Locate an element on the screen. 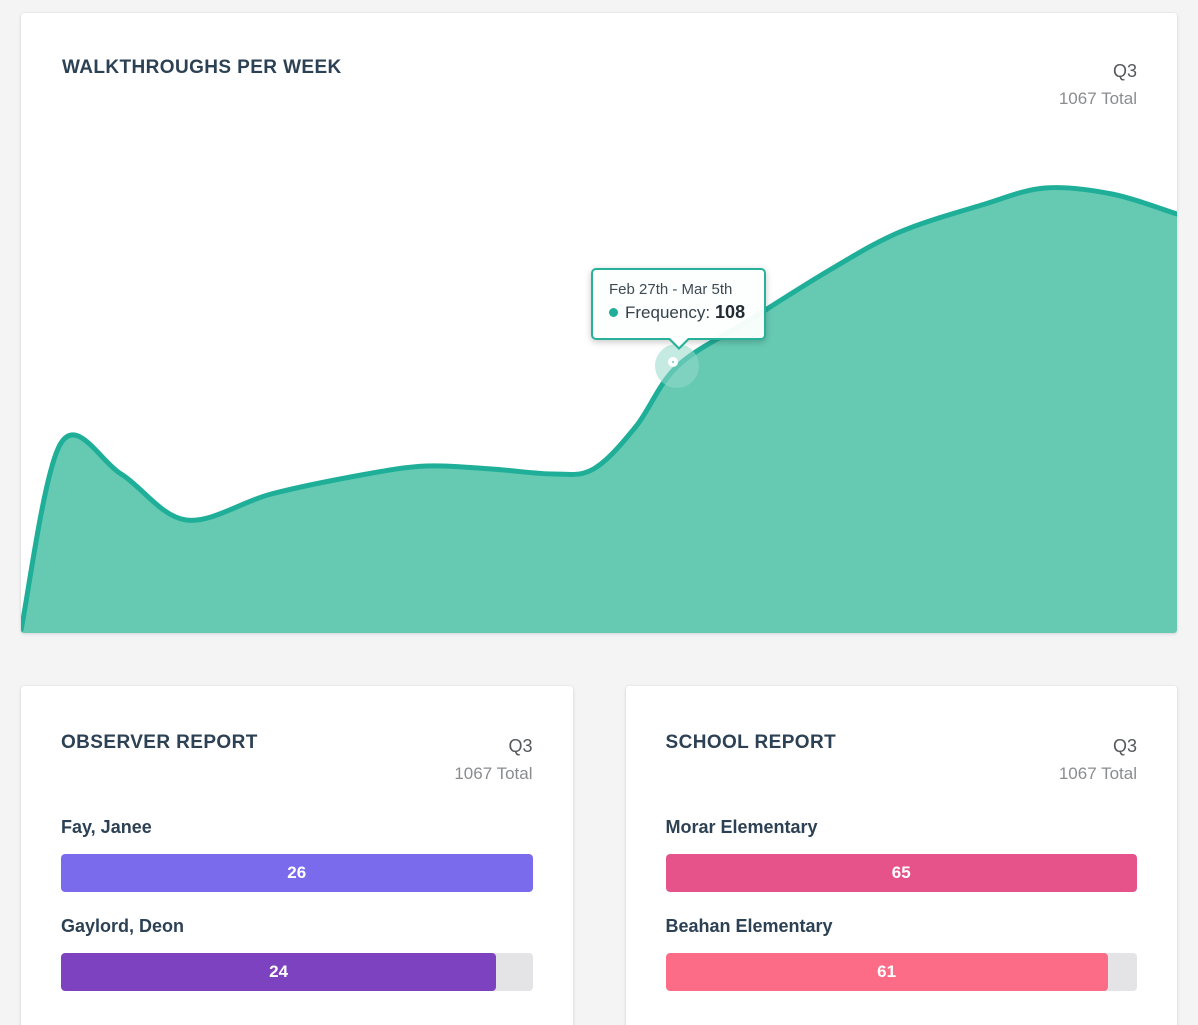  observer-card-title: OBSERVER REPORT is located at coordinates (159, 742).